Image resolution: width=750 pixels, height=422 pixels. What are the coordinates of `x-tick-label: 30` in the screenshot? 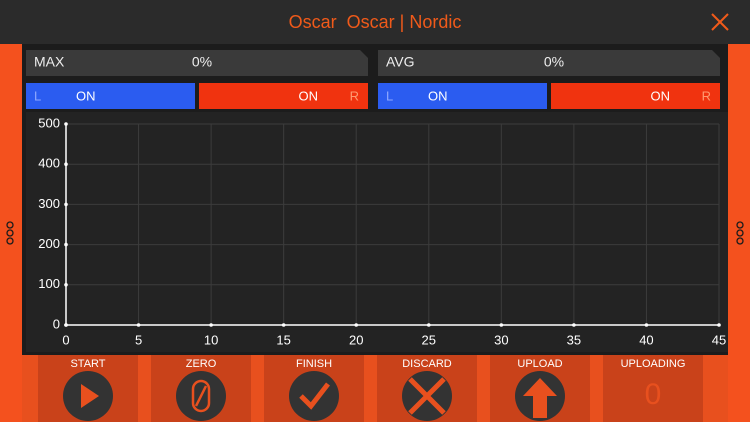 It's located at (501, 339).